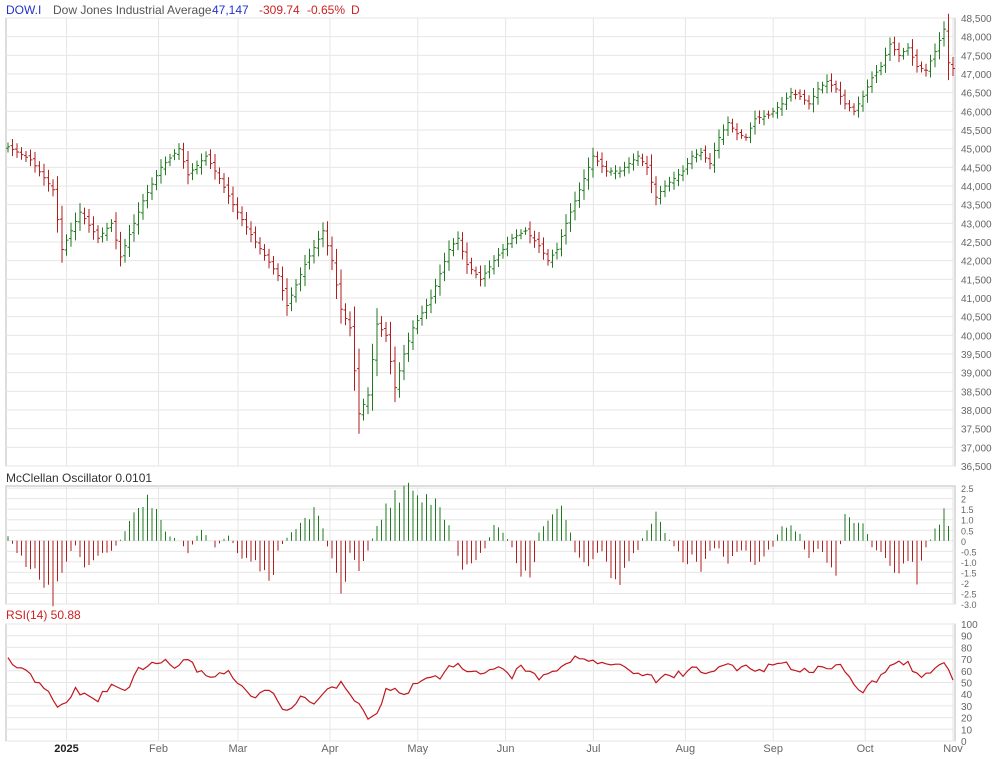 The image size is (1000, 759). Describe the element at coordinates (976, 168) in the screenshot. I see `y-tick-label: 44,500` at that location.